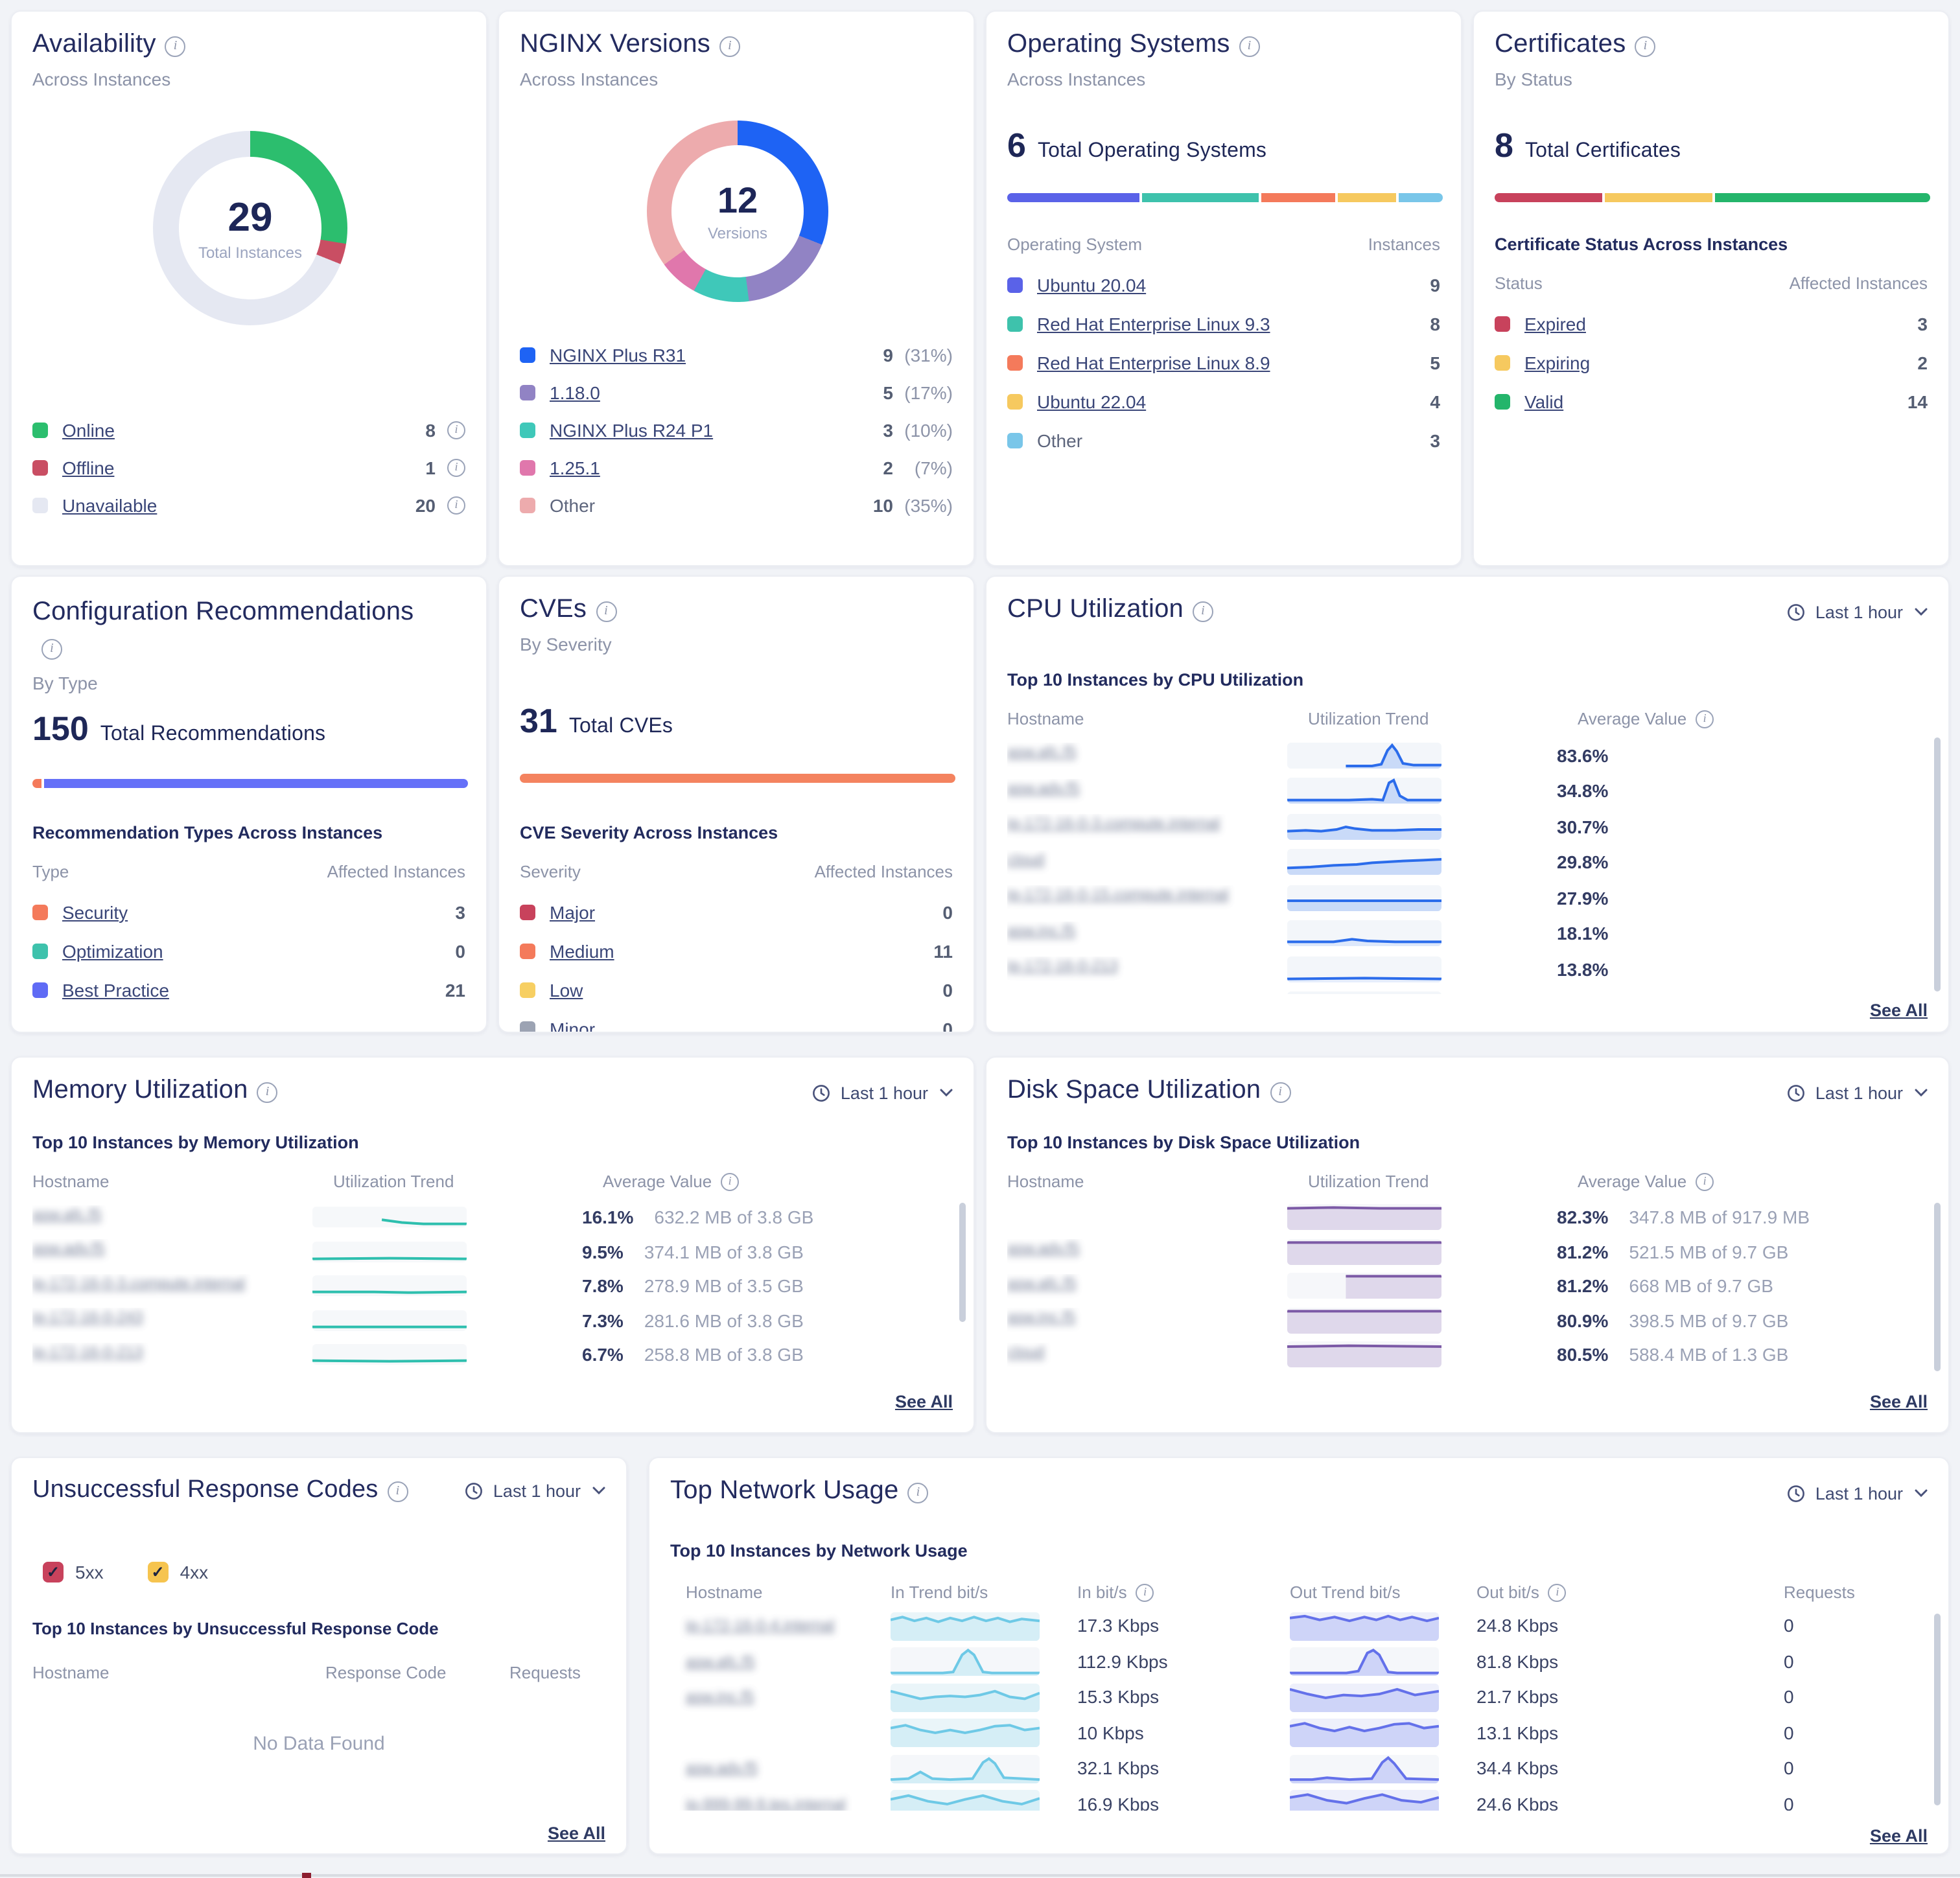  I want to click on hostname-link: ip-999-99-9.tes.internal, so click(766, 1802).